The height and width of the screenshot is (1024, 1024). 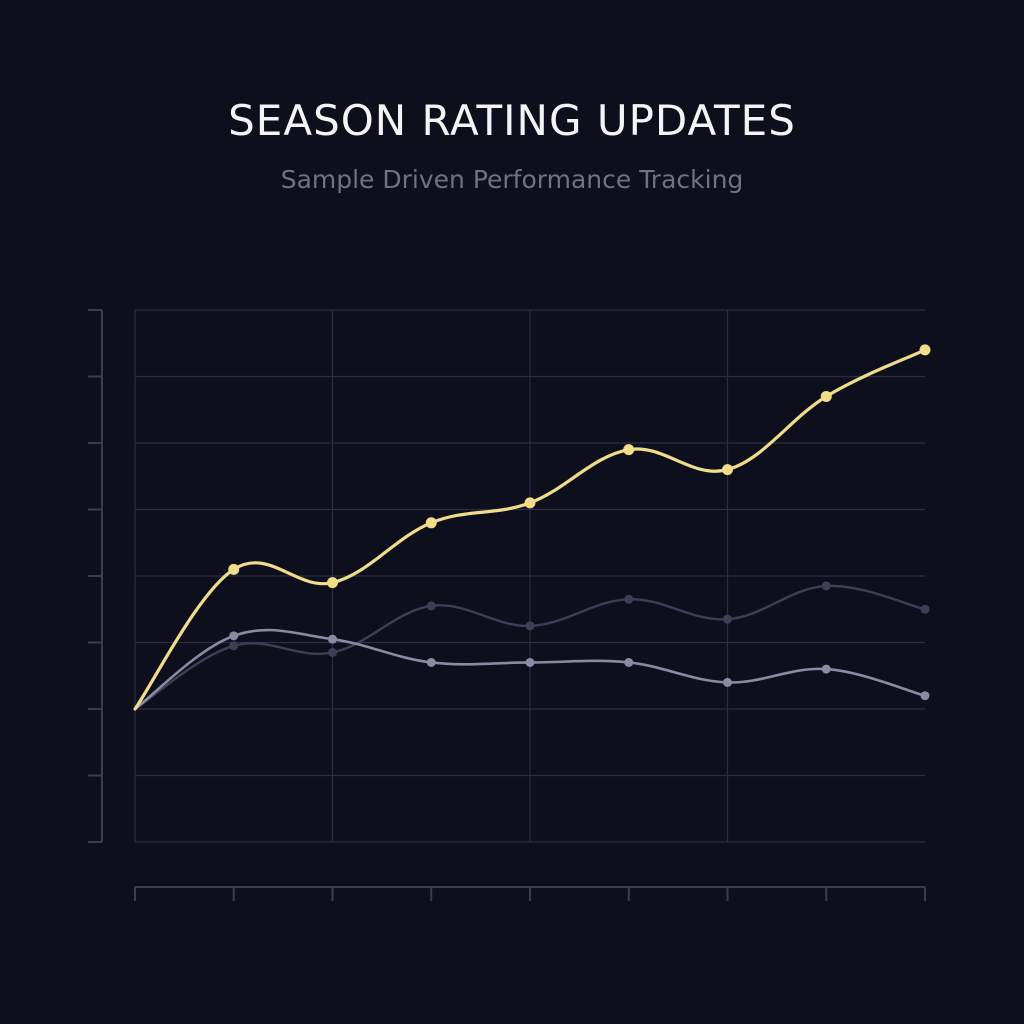 What do you see at coordinates (512, 179) in the screenshot?
I see `chart-subtitle: Sample Driven Performance Tracking` at bounding box center [512, 179].